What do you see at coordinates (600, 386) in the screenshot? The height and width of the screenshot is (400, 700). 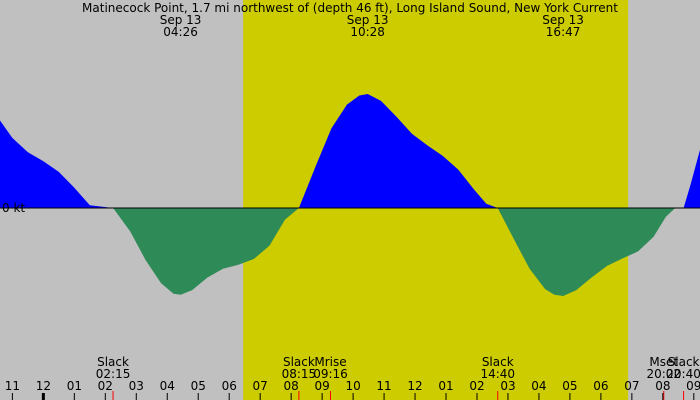 I see `x-tick-label-19: 06` at bounding box center [600, 386].